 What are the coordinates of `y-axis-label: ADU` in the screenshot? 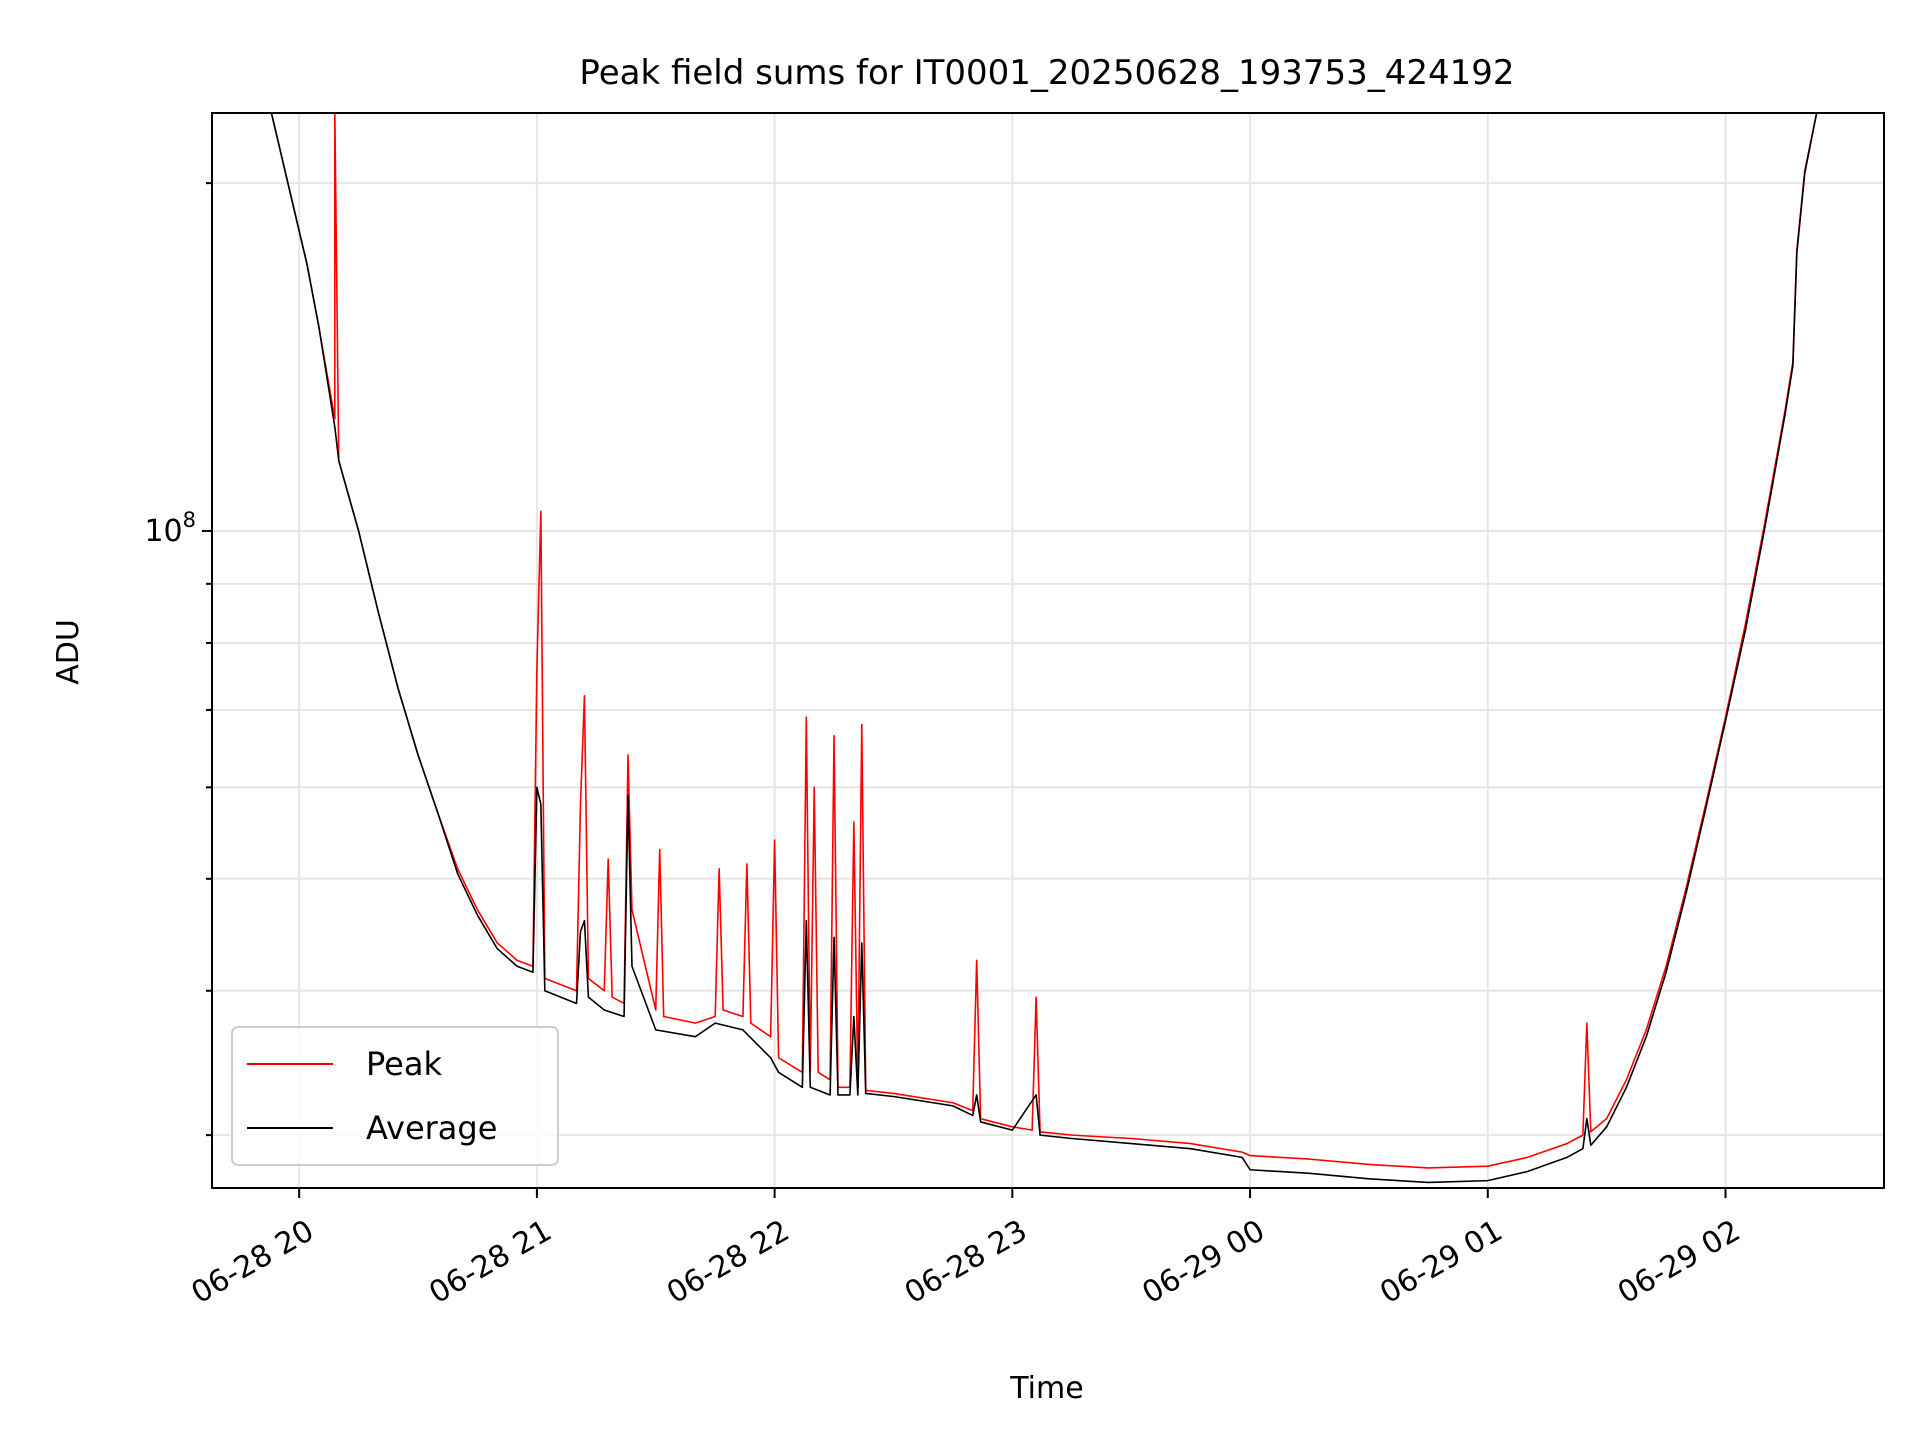 It's located at (68, 652).